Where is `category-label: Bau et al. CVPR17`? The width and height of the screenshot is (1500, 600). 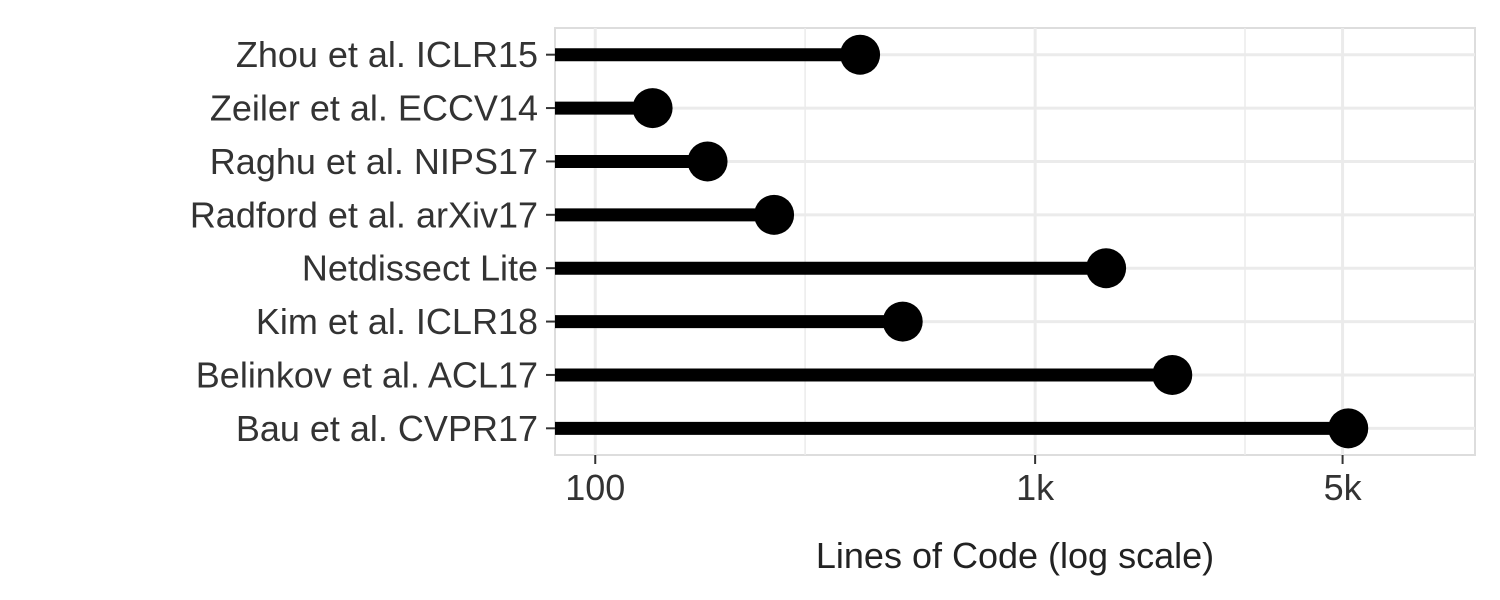
category-label: Bau et al. CVPR17 is located at coordinates (387, 428).